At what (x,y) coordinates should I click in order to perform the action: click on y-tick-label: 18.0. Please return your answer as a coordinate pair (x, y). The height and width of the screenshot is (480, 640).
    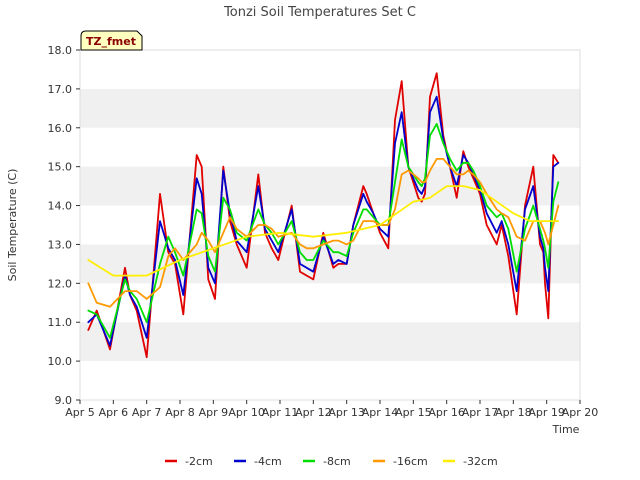
    Looking at the image, I should click on (60, 50).